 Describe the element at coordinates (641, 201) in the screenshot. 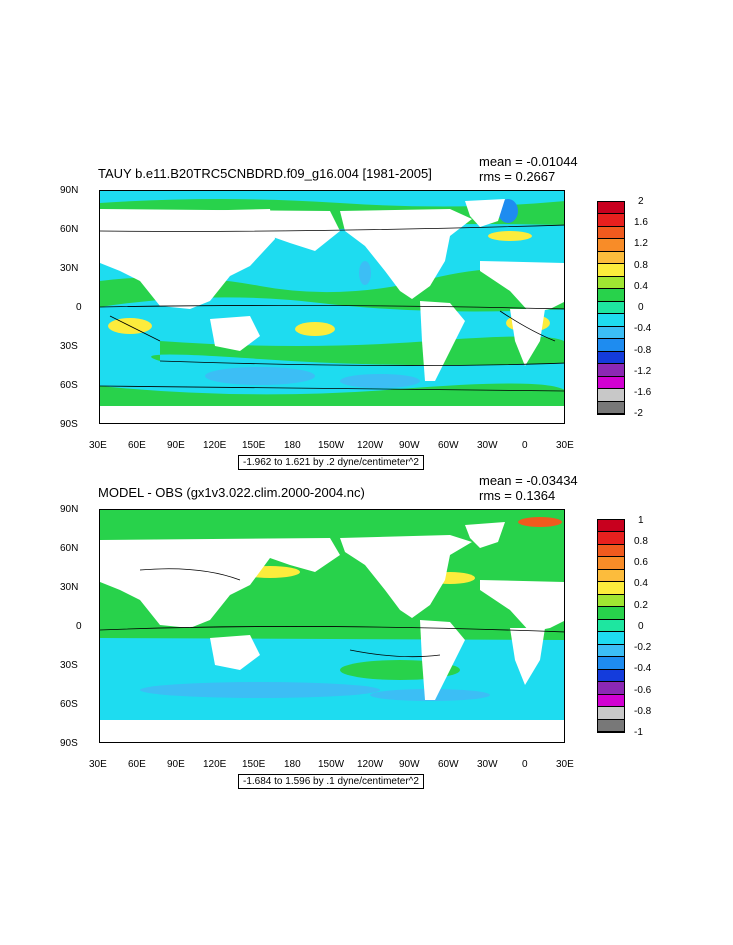

I see `top-cbar-label: 2` at that location.